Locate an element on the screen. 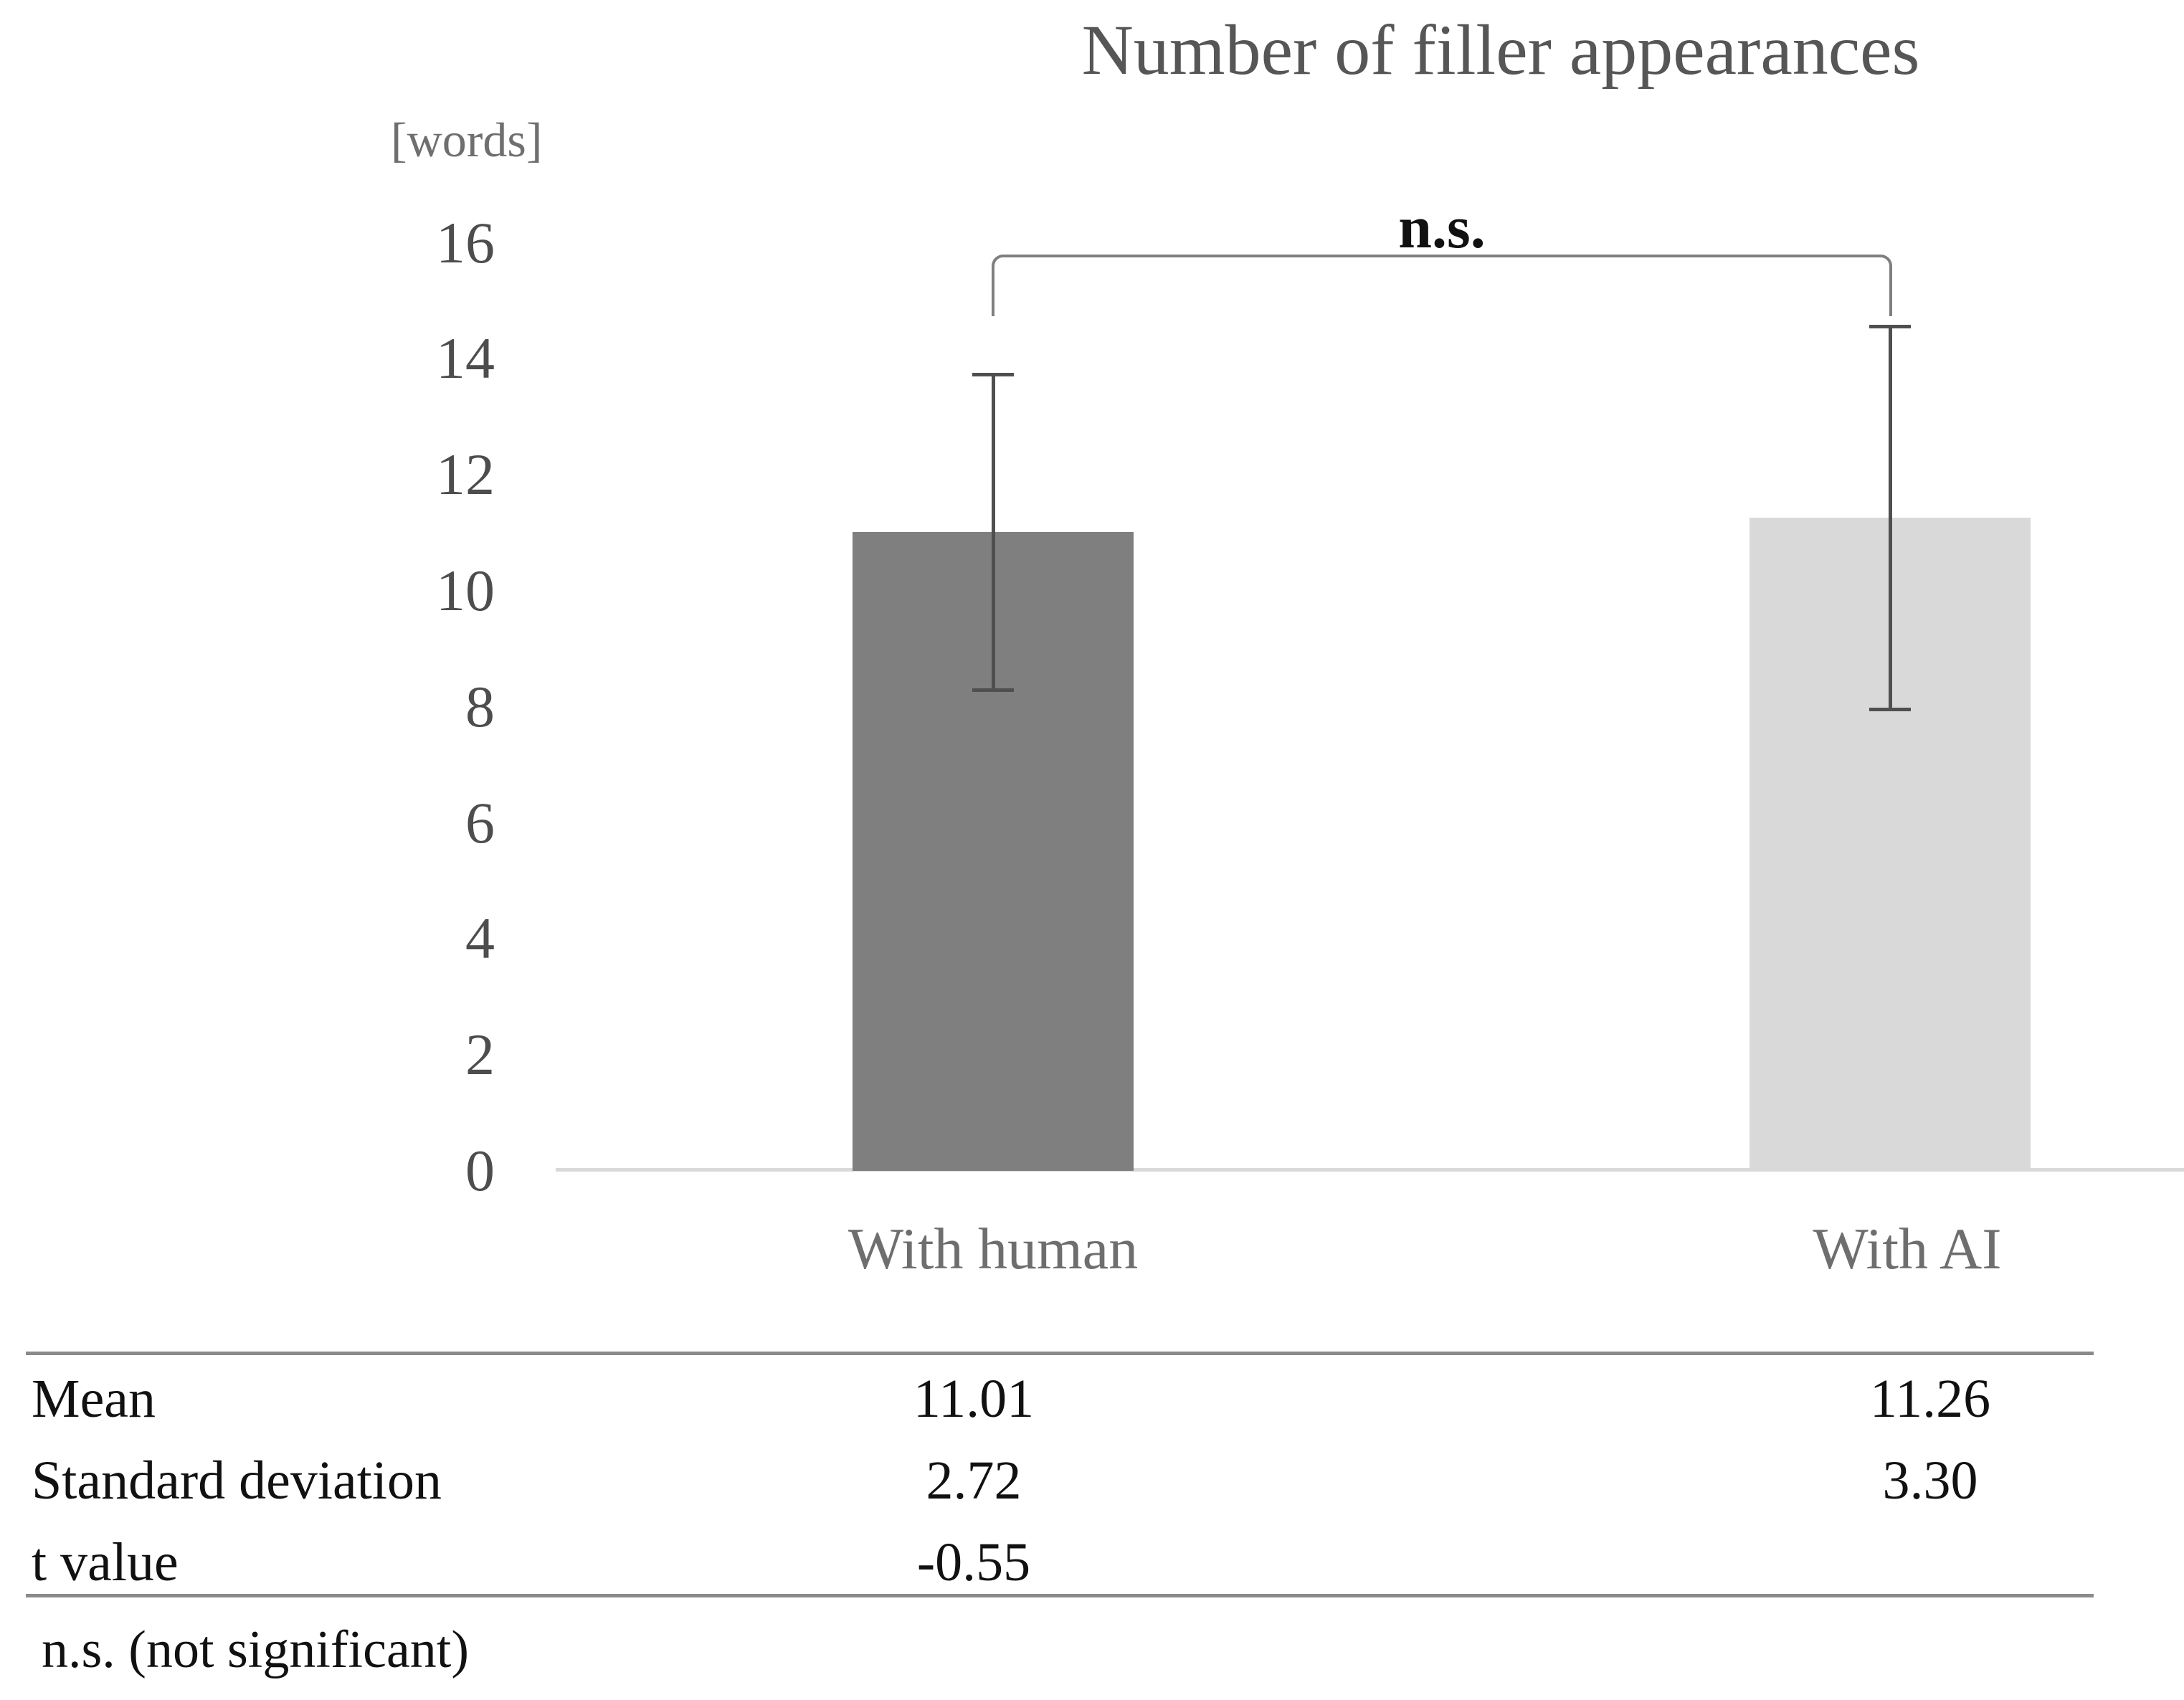 This screenshot has height=1700, width=2184. table-row-mean: Mean 11.01 11.26 is located at coordinates (1060, 1399).